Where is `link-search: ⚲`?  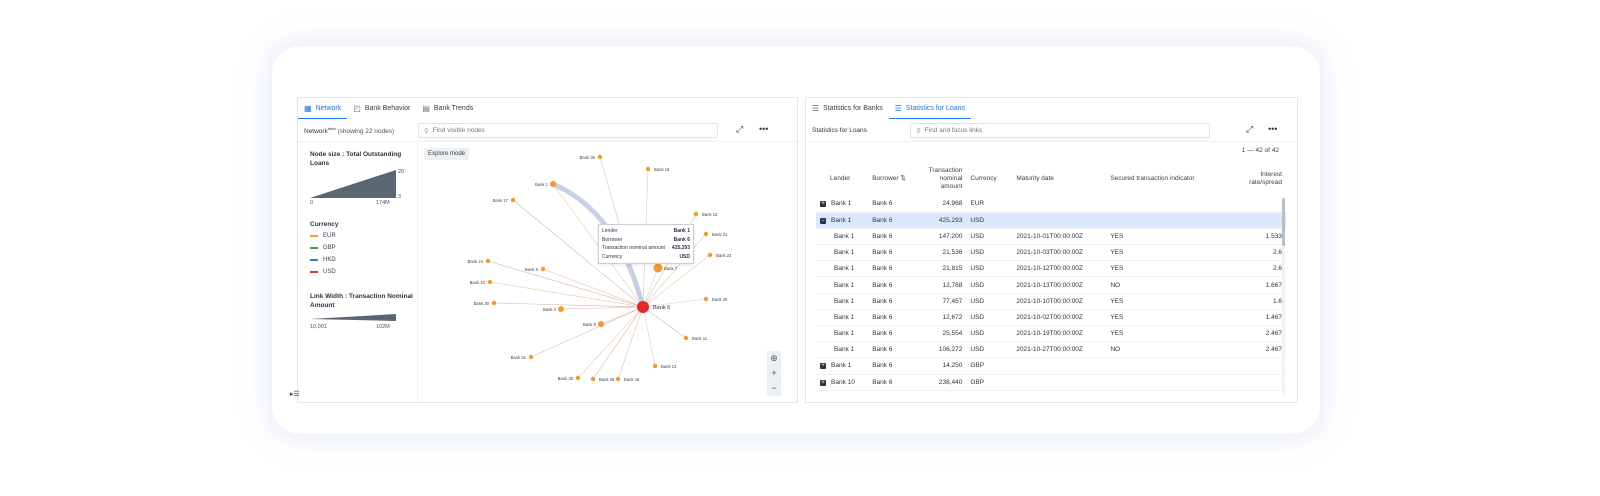
link-search: ⚲ is located at coordinates (1060, 130).